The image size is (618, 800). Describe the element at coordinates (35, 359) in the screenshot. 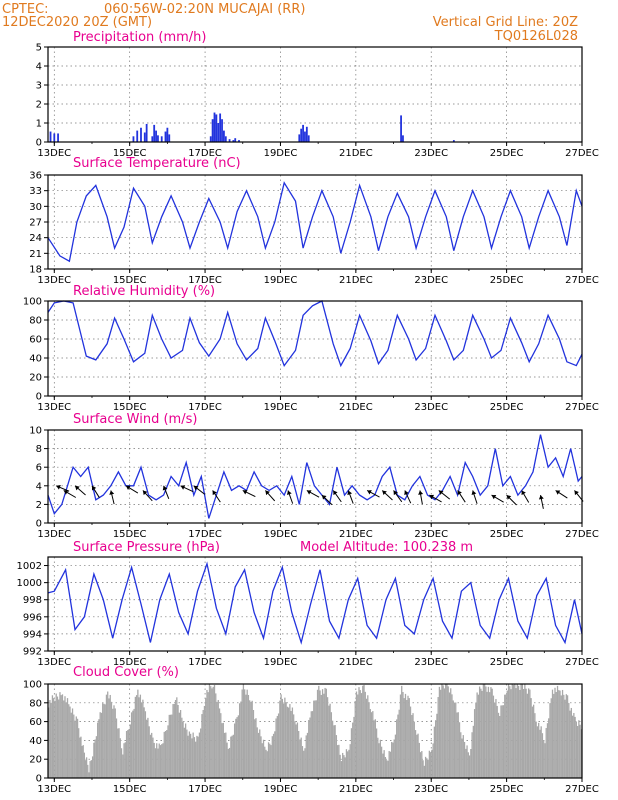

I see `y-tick-label: 40` at that location.